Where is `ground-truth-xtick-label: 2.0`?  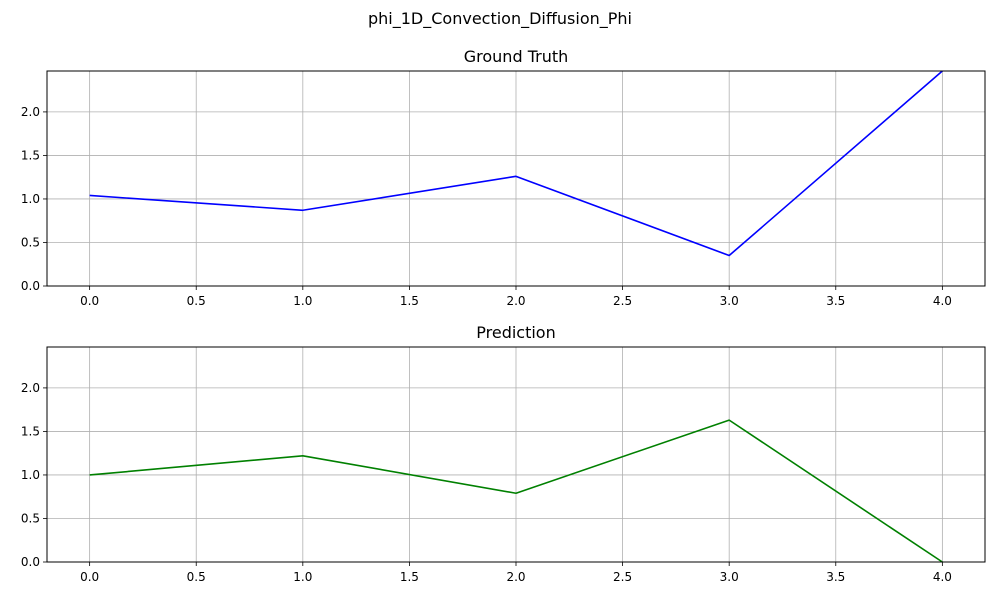
ground-truth-xtick-label: 2.0 is located at coordinates (515, 301).